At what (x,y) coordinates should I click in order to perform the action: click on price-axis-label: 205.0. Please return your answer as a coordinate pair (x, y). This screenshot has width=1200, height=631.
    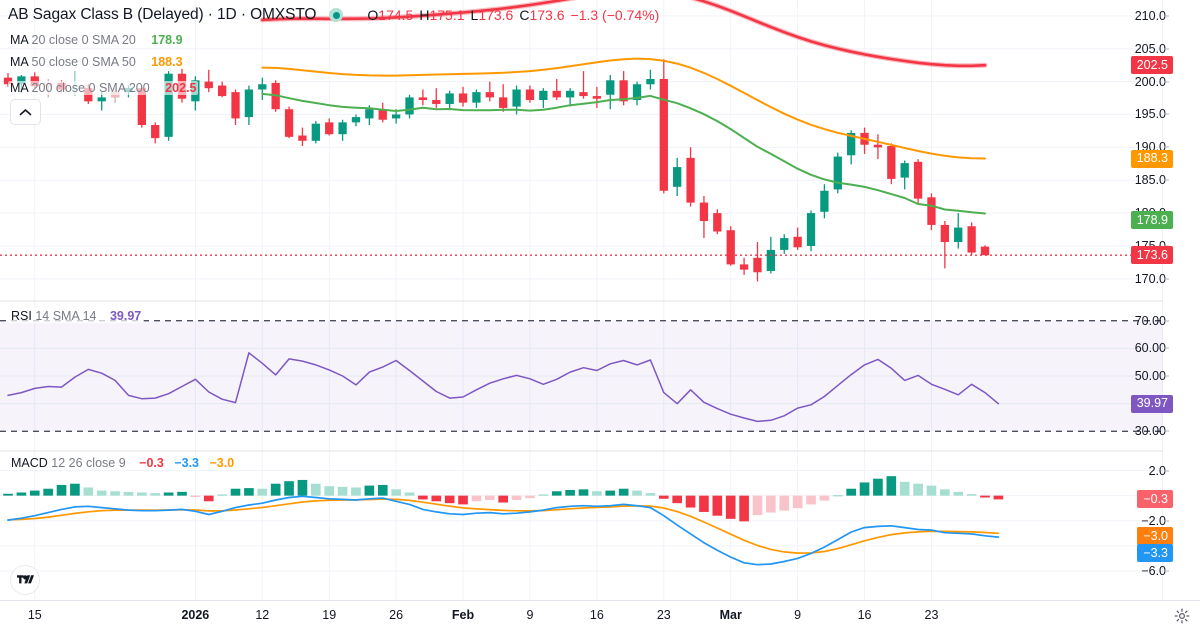
    Looking at the image, I should click on (1150, 48).